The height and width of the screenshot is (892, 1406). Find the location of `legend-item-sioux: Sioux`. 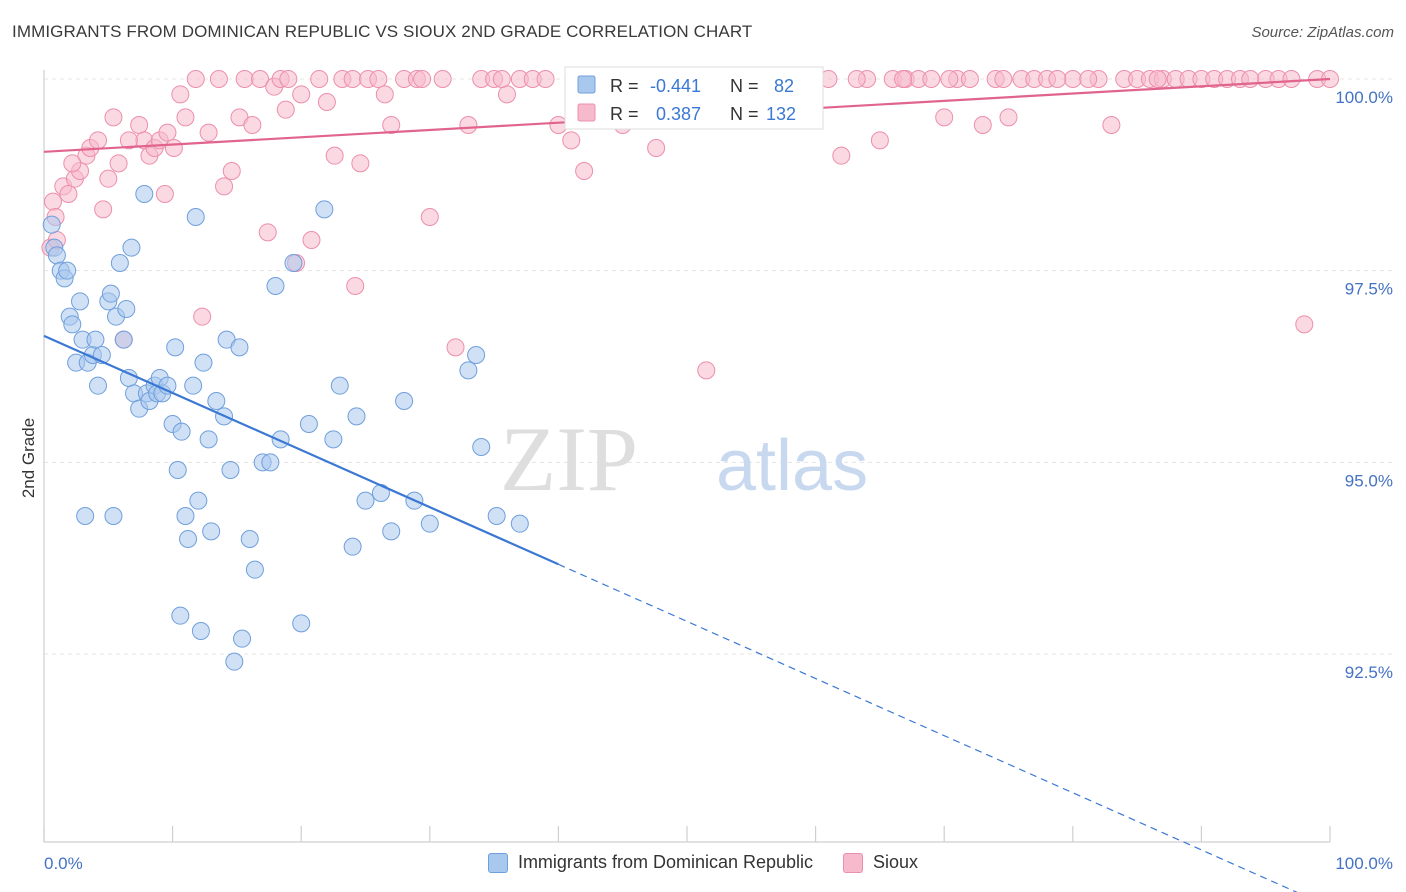

legend-item-sioux: Sioux is located at coordinates (880, 862).